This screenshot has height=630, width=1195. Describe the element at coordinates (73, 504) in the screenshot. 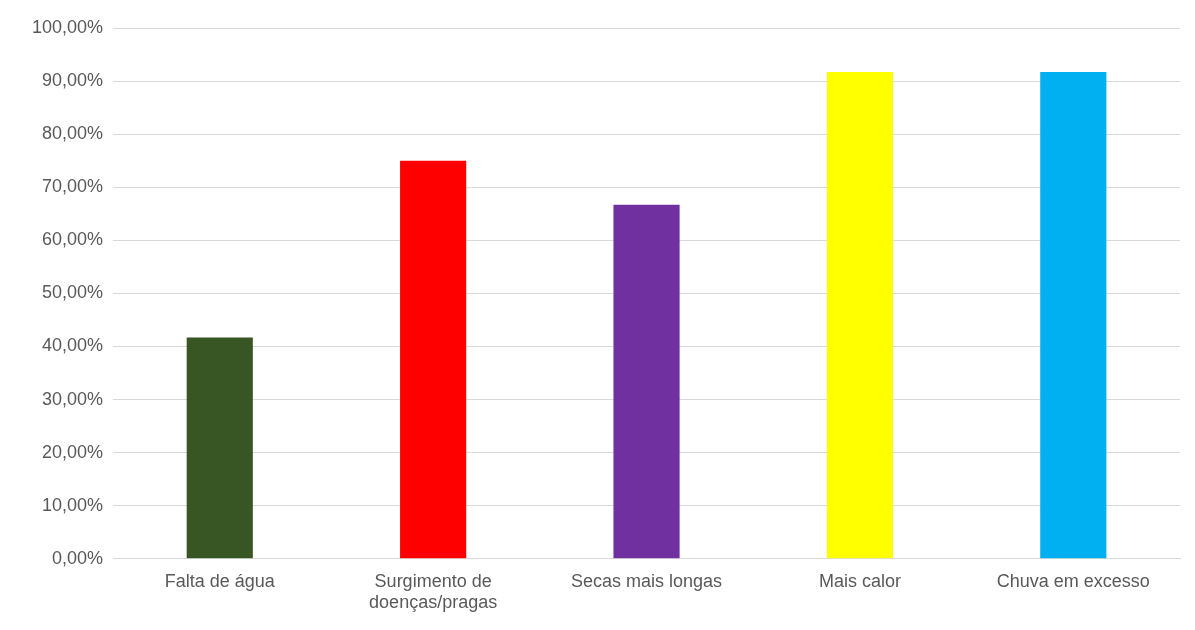

I see `y-tick-label: 10,00%` at that location.